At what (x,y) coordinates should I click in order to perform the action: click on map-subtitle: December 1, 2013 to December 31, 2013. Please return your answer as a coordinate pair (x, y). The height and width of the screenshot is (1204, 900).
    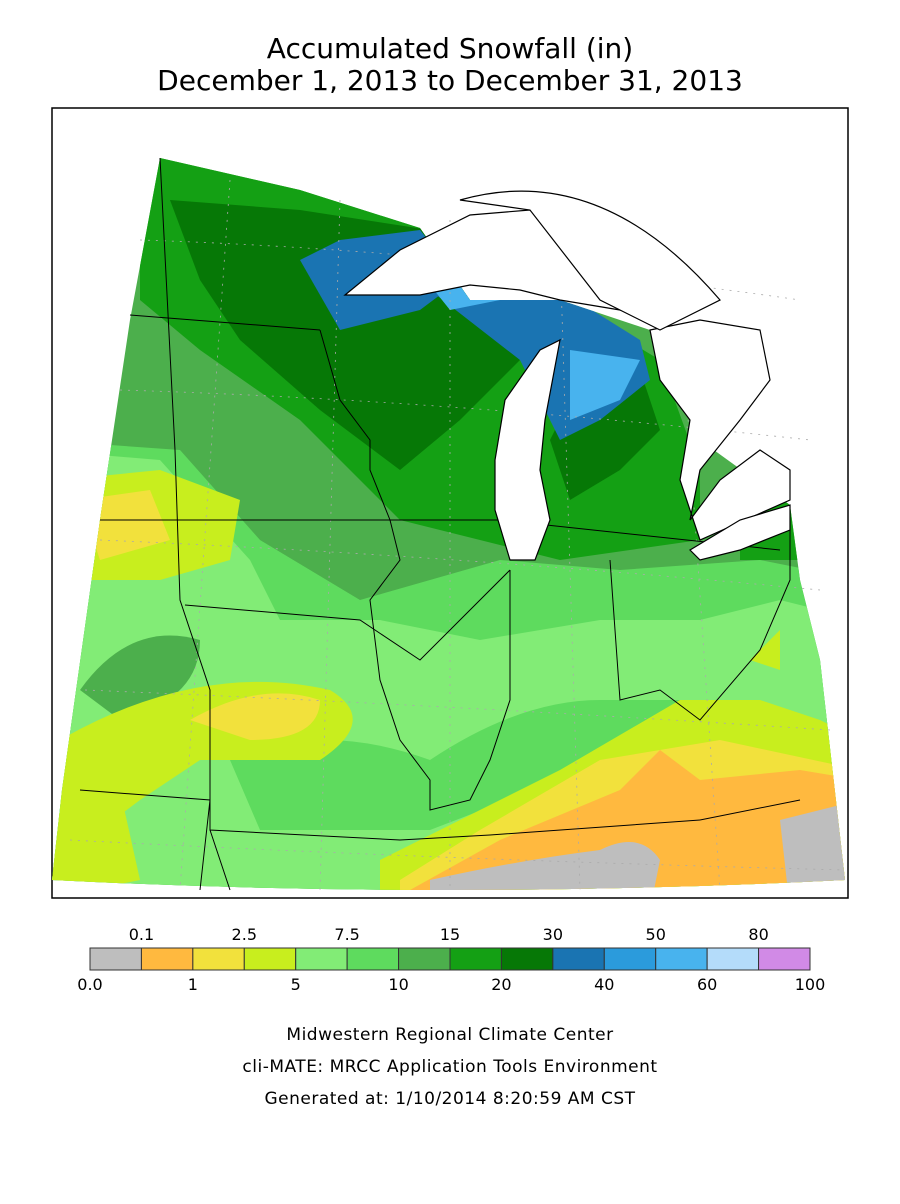
    Looking at the image, I should click on (450, 80).